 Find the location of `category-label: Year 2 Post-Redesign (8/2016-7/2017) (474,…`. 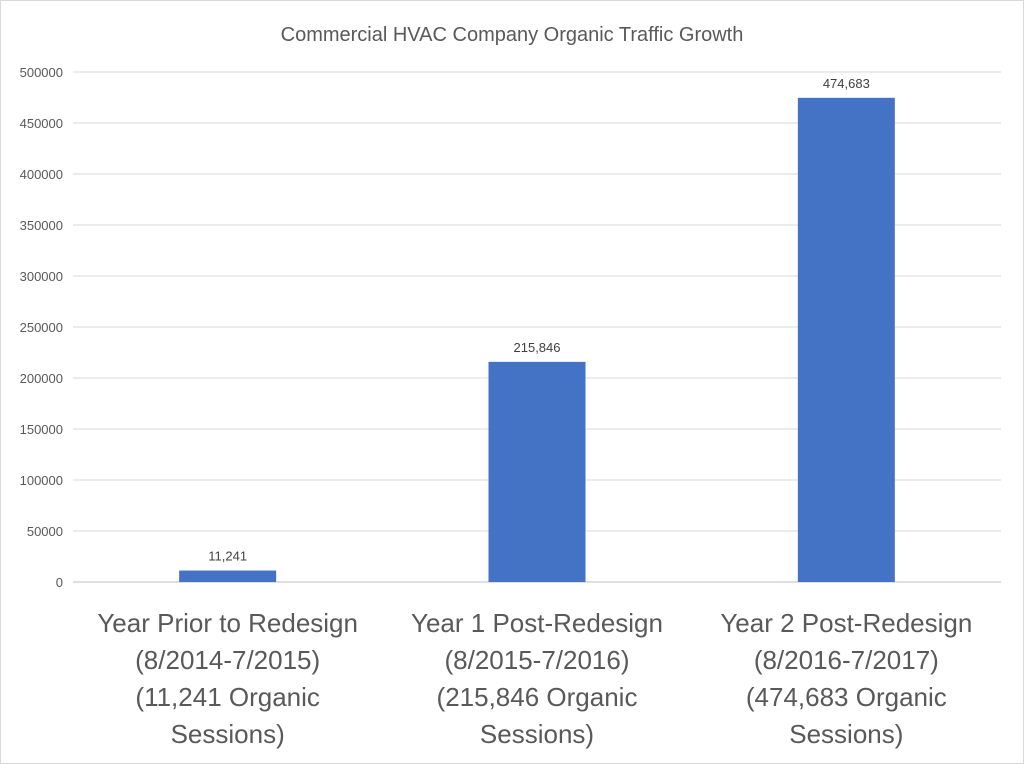

category-label: Year 2 Post-Redesign (8/2016-7/2017) (474,… is located at coordinates (846, 678).